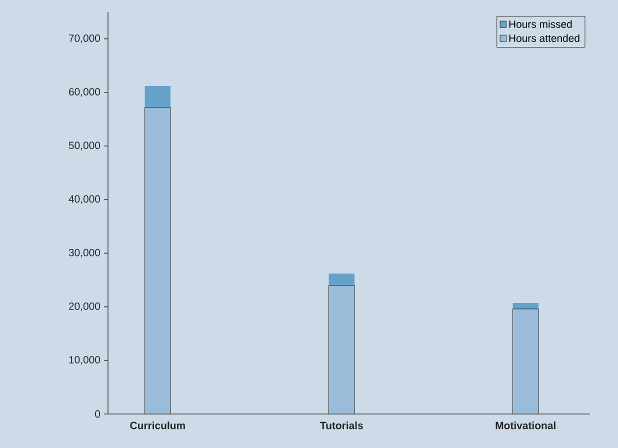  Describe the element at coordinates (84, 253) in the screenshot. I see `y-tick-label: 30,000` at that location.